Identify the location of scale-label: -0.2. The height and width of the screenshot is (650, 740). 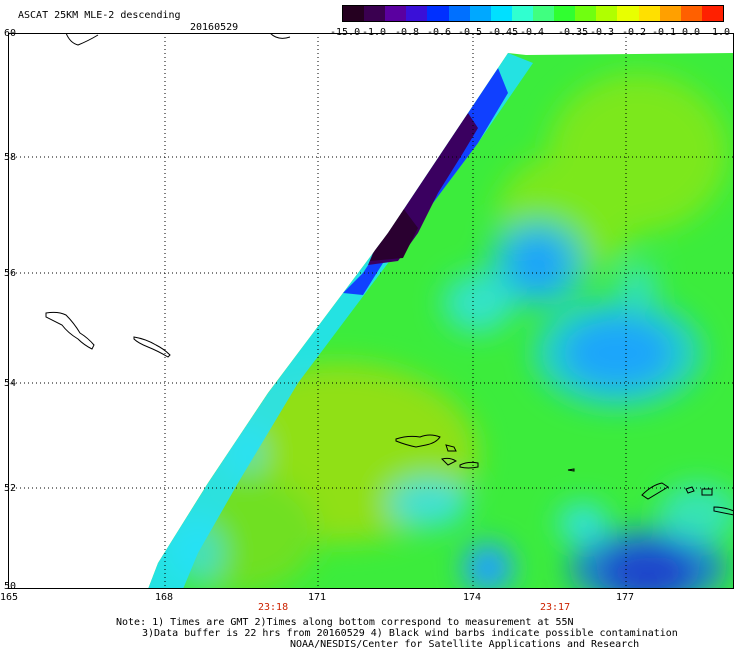
(634, 32).